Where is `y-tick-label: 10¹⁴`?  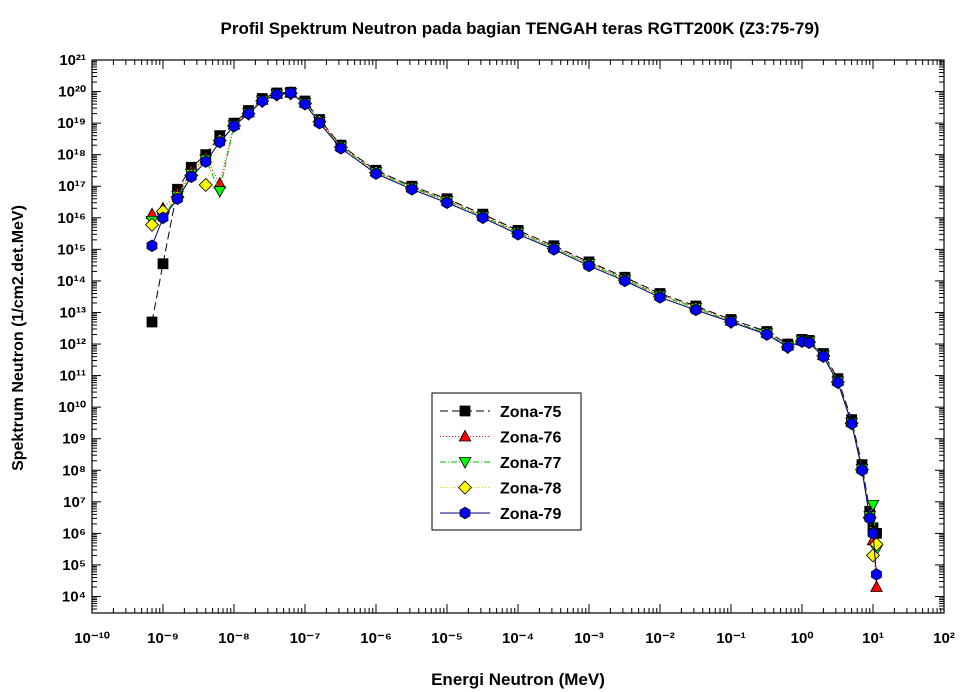
y-tick-label: 10¹⁴ is located at coordinates (71, 281).